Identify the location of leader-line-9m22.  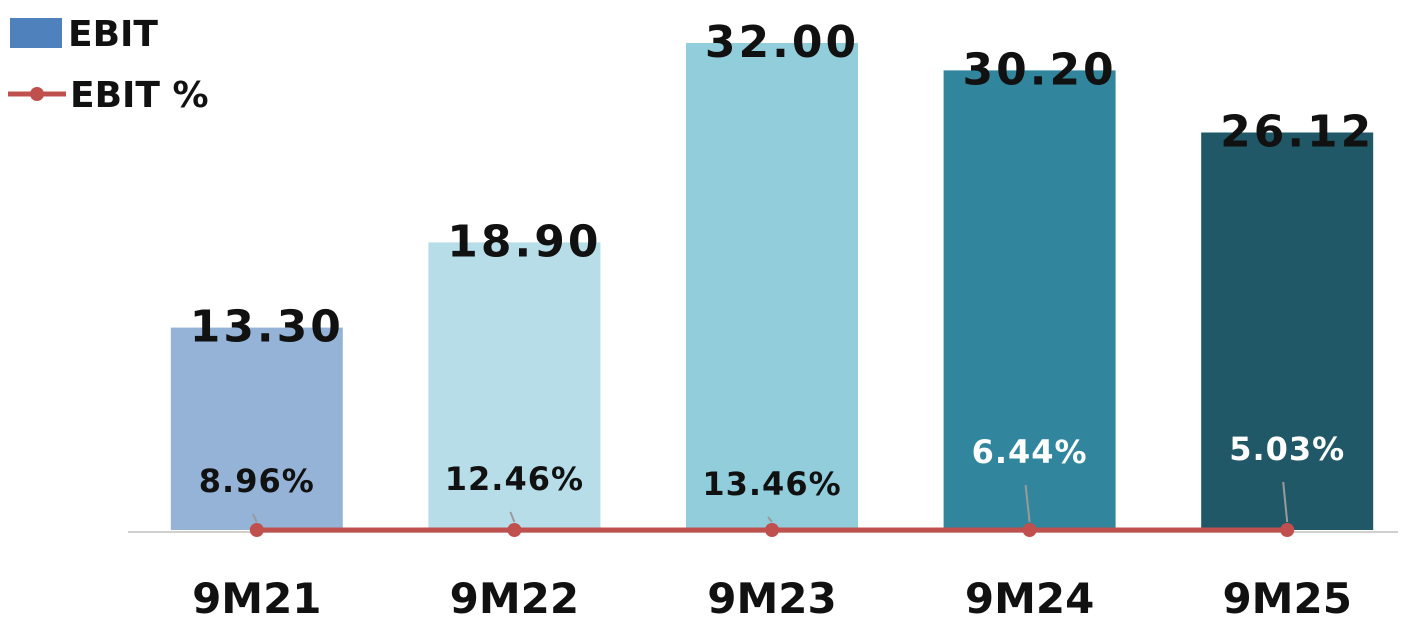
(512, 517).